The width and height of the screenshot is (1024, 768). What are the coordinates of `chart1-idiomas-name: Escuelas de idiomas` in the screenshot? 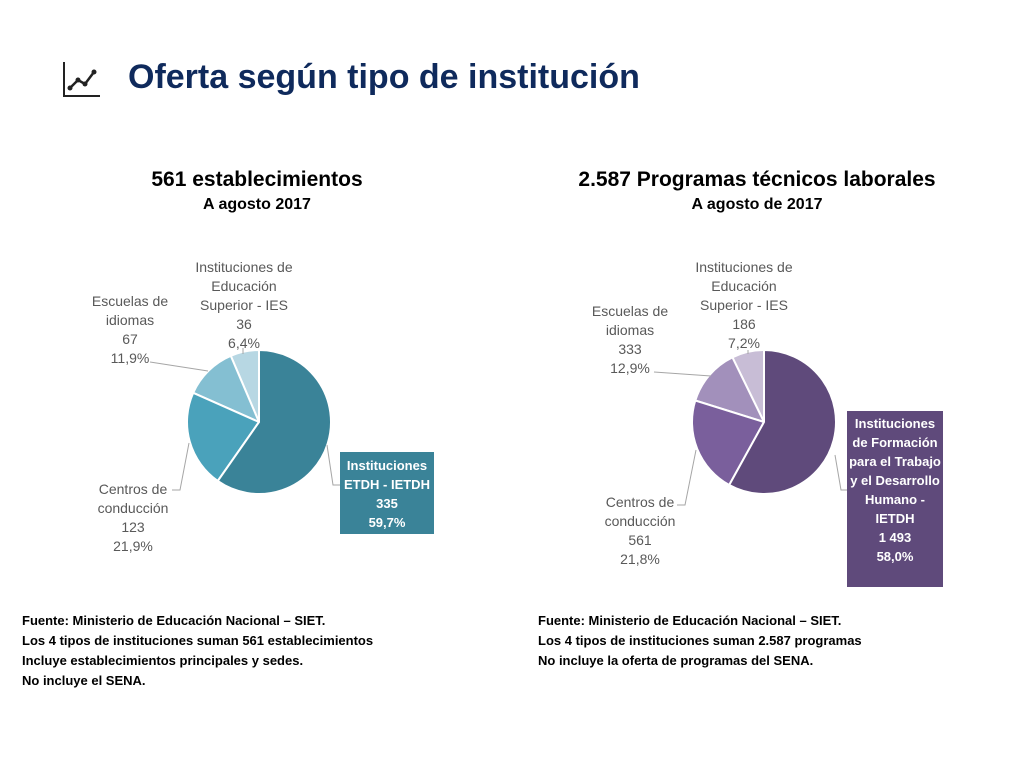 It's located at (130, 310).